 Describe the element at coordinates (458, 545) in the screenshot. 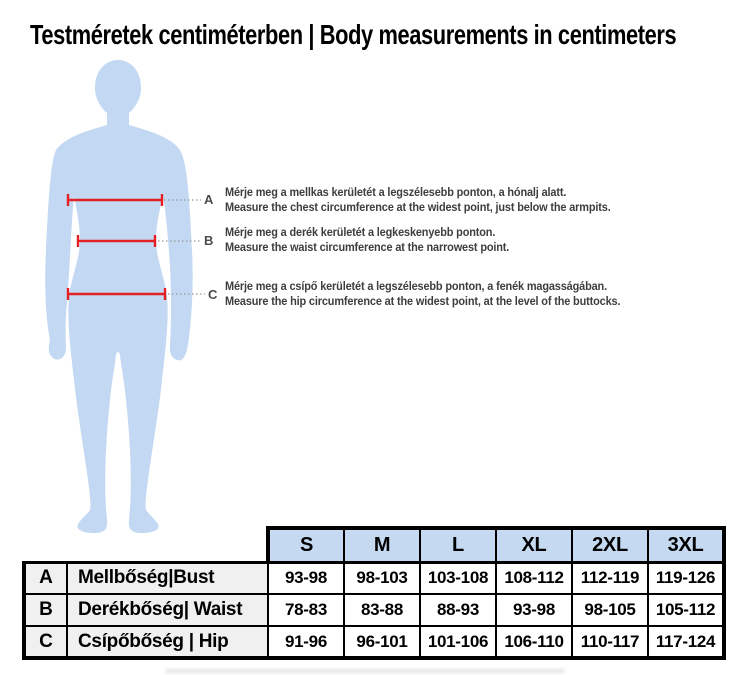

I see `size-header-l: L` at that location.